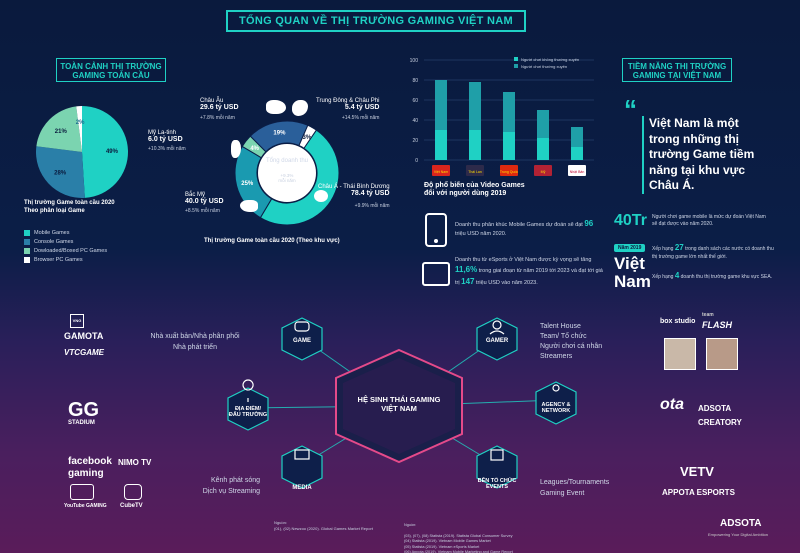  I want to click on smartphone-icon, so click(436, 230).